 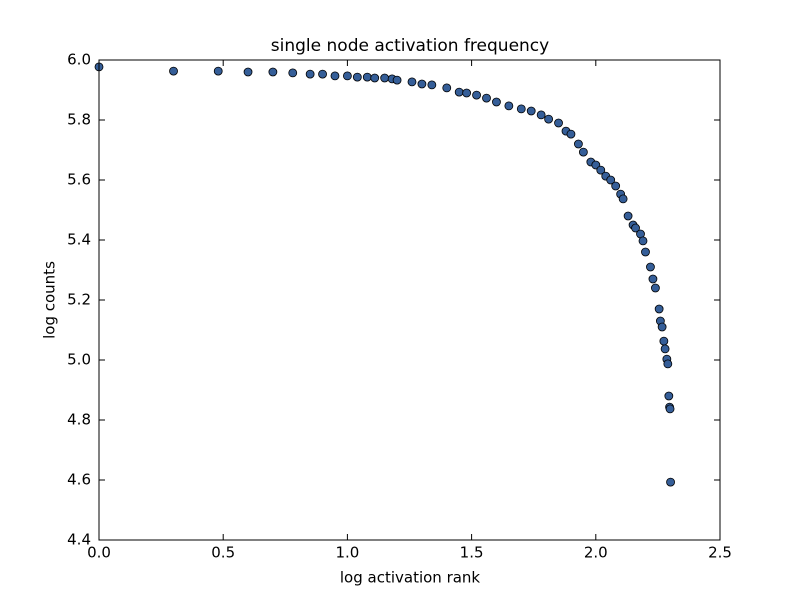 I want to click on y-tick-label: 6.0, so click(x=79, y=60).